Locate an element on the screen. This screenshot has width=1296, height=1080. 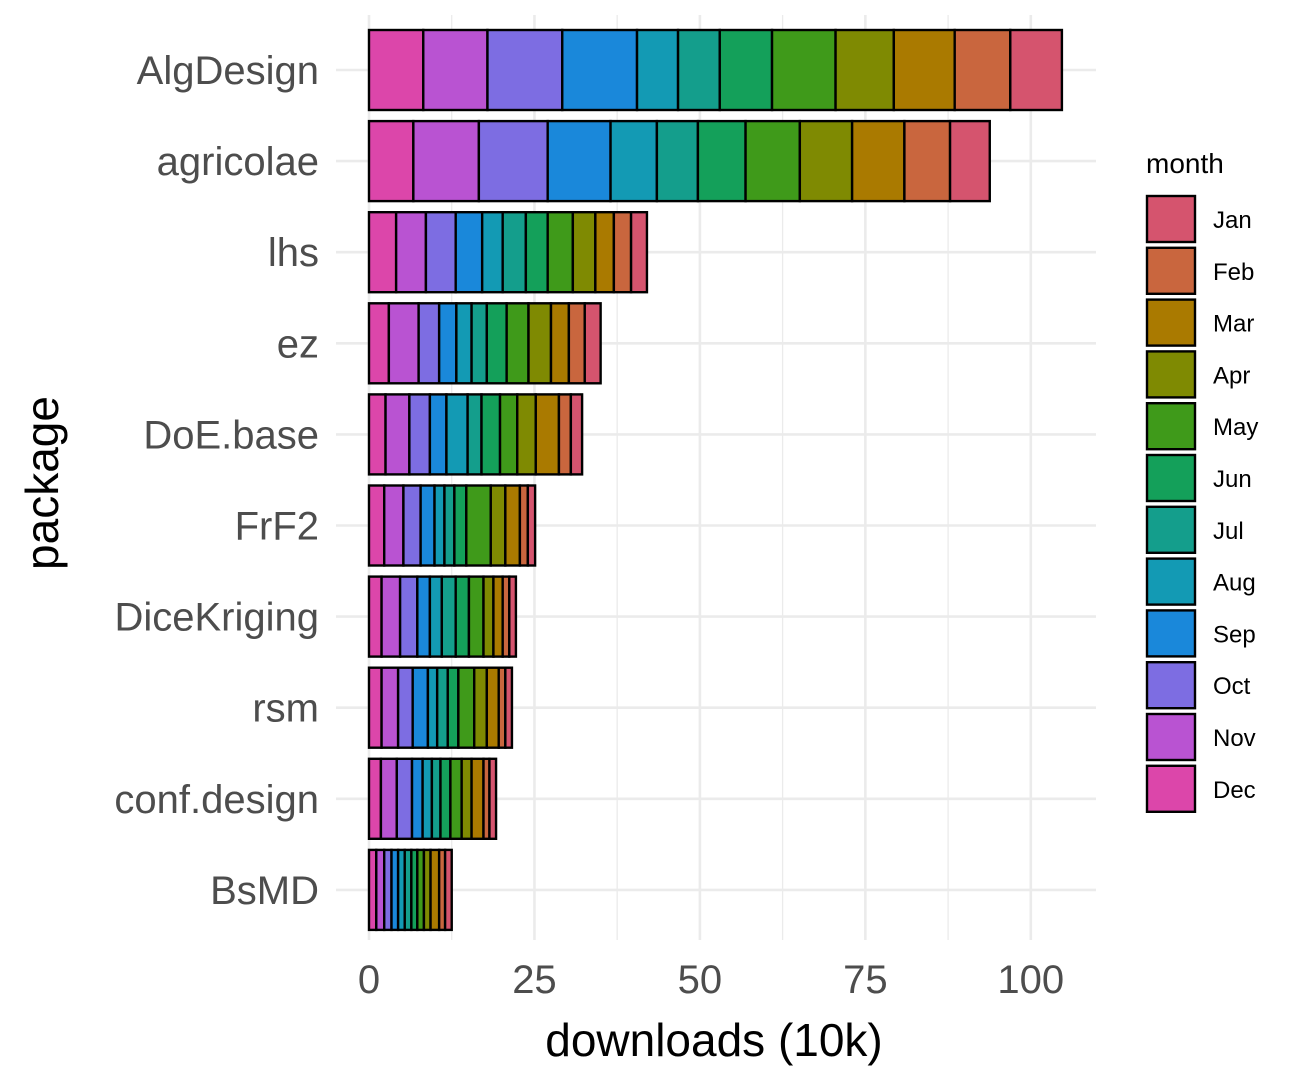
bar-segment-lhs-dec is located at coordinates (382, 252).